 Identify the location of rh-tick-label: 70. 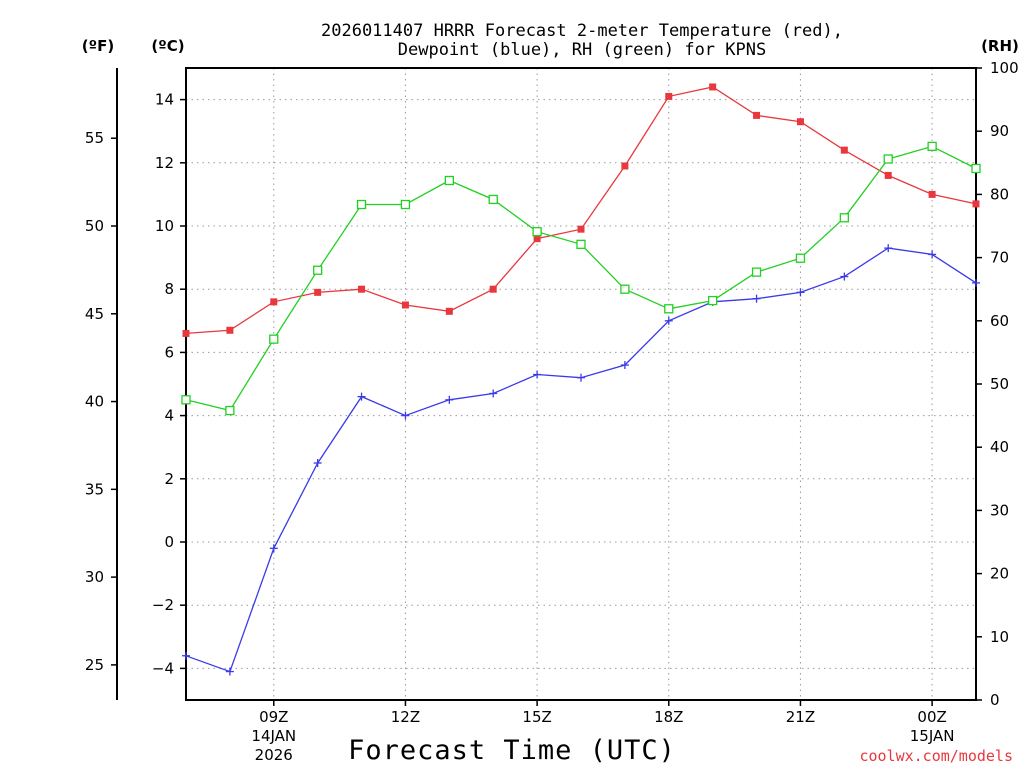
(999, 258).